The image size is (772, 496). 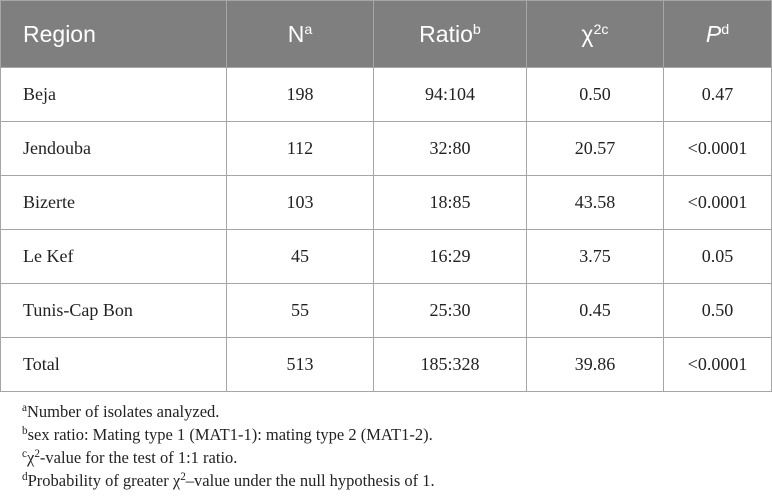 What do you see at coordinates (104, 480) in the screenshot?
I see `footnote-text: Probability of greater χ` at bounding box center [104, 480].